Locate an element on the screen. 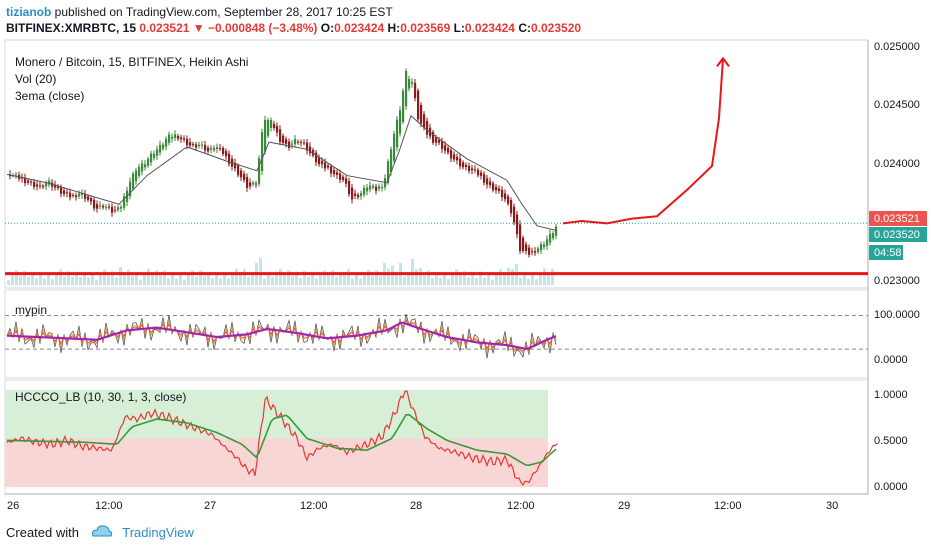 The image size is (932, 550). price-tick: 0.024000 is located at coordinates (897, 164).